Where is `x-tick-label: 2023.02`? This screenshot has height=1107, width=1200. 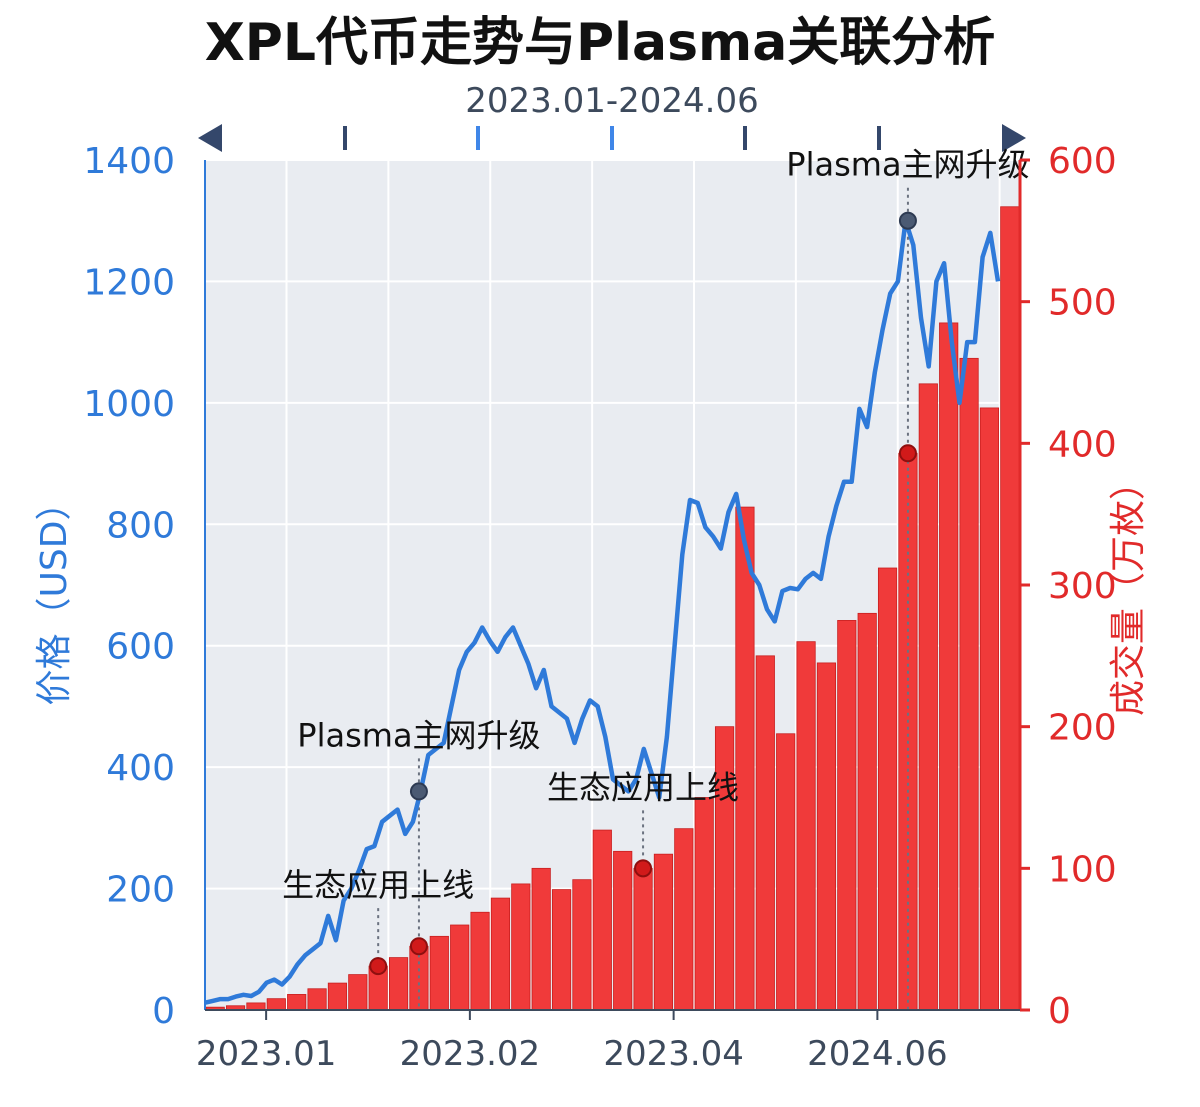 x-tick-label: 2023.02 is located at coordinates (470, 1054).